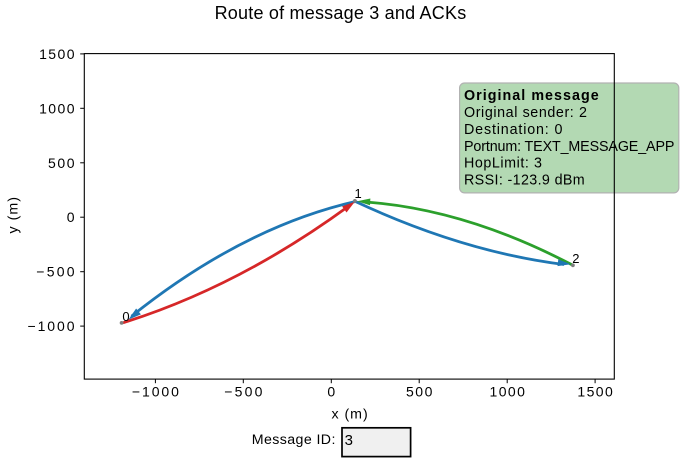 Image resolution: width=682 pixels, height=463 pixels. Describe the element at coordinates (569, 147) in the screenshot. I see `svg-text: Portnum: TEXT_MESSAGE_APP` at that location.